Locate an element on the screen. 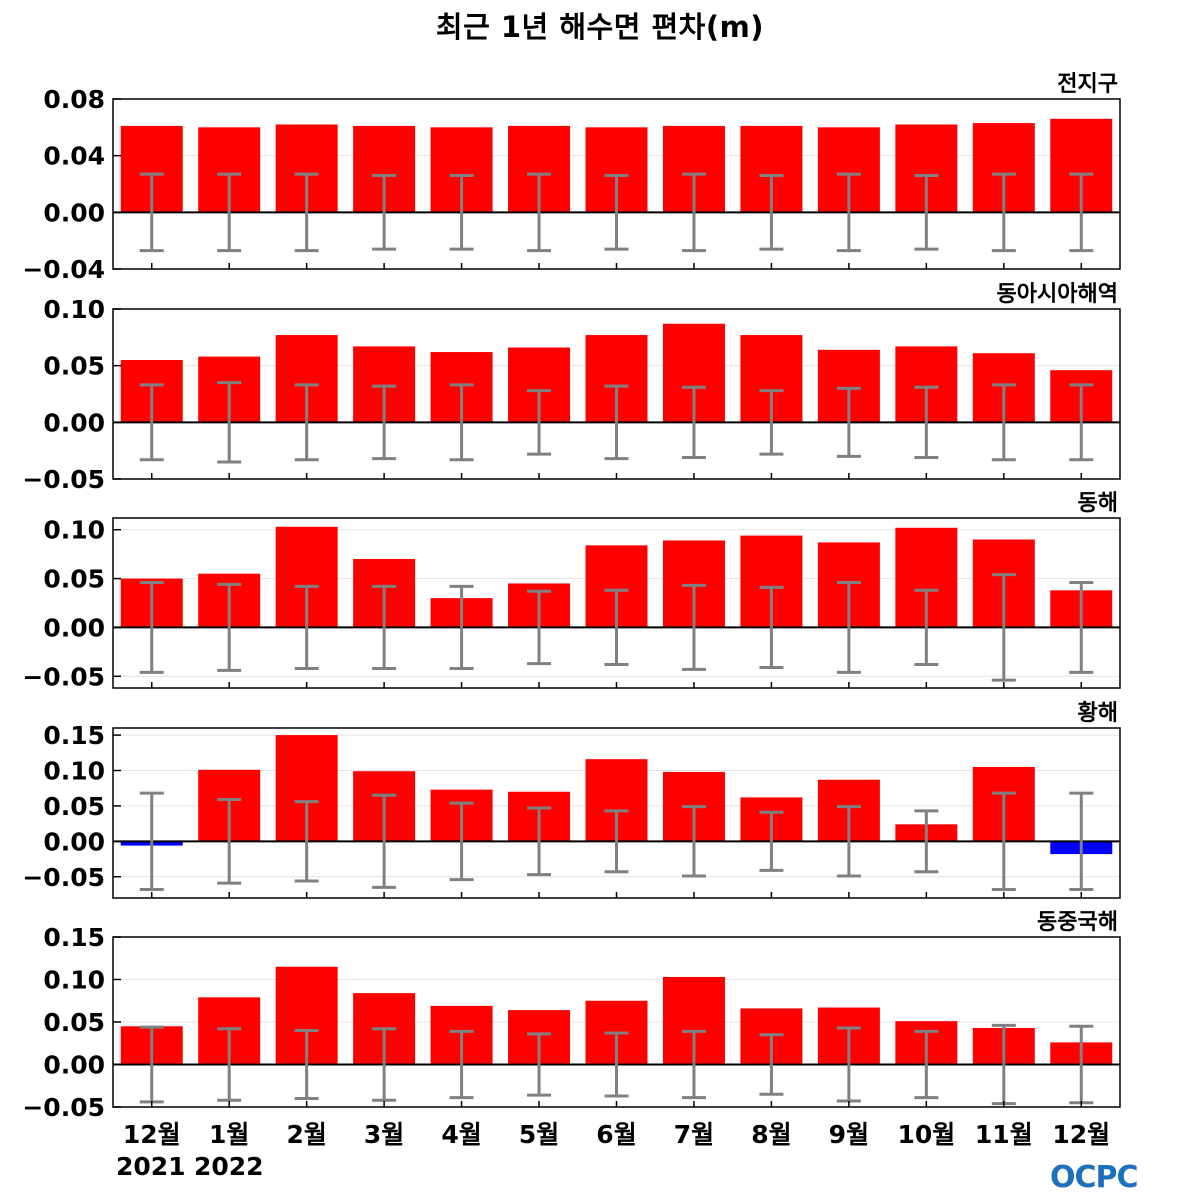 The width and height of the screenshot is (1200, 1200). y-tick-label-2-2: 0.00 is located at coordinates (74, 627).